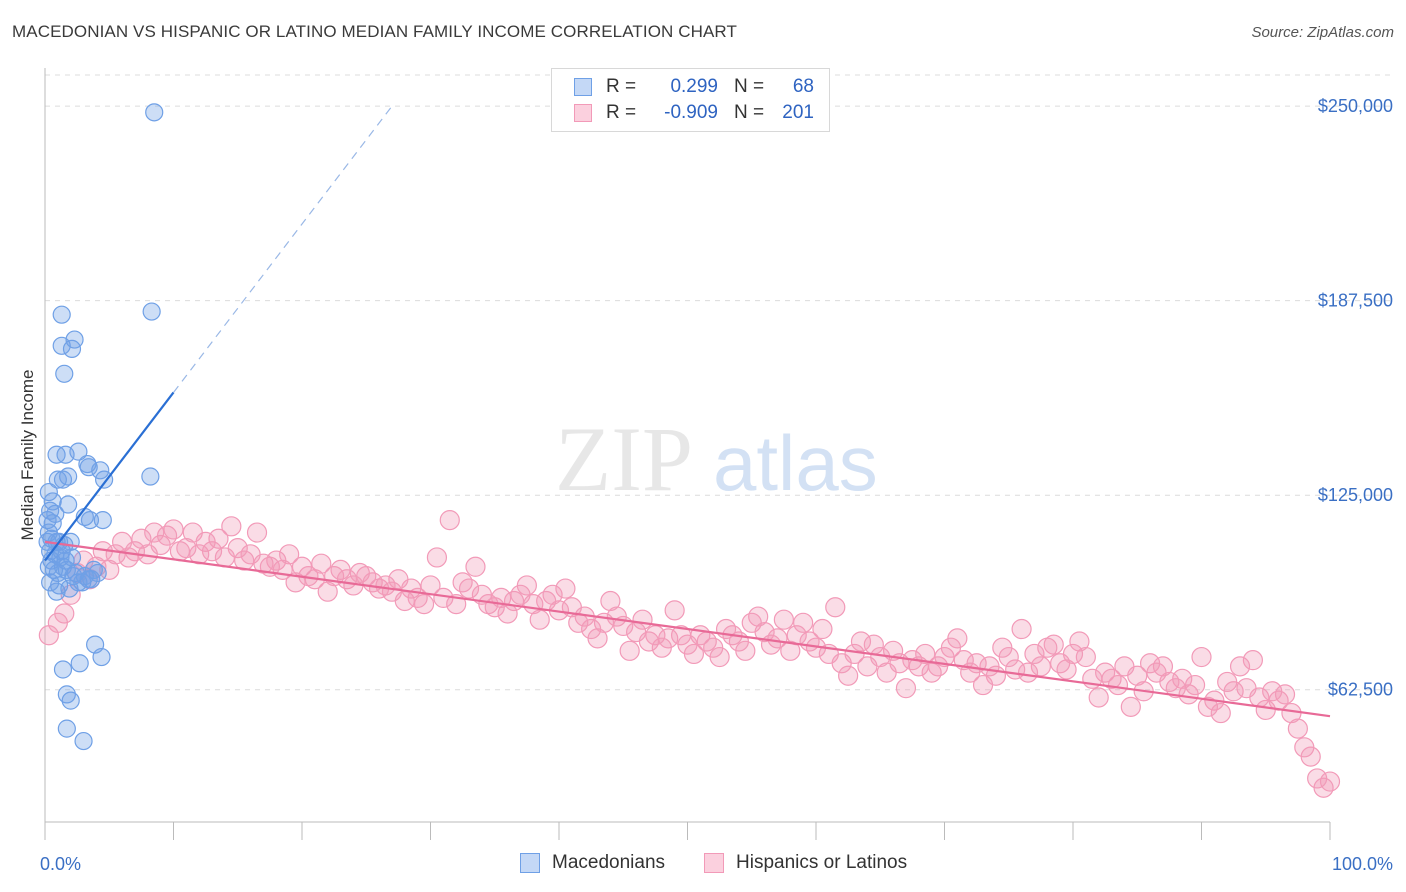  Describe the element at coordinates (624, 459) in the screenshot. I see `watermark-zip: ZIP` at that location.